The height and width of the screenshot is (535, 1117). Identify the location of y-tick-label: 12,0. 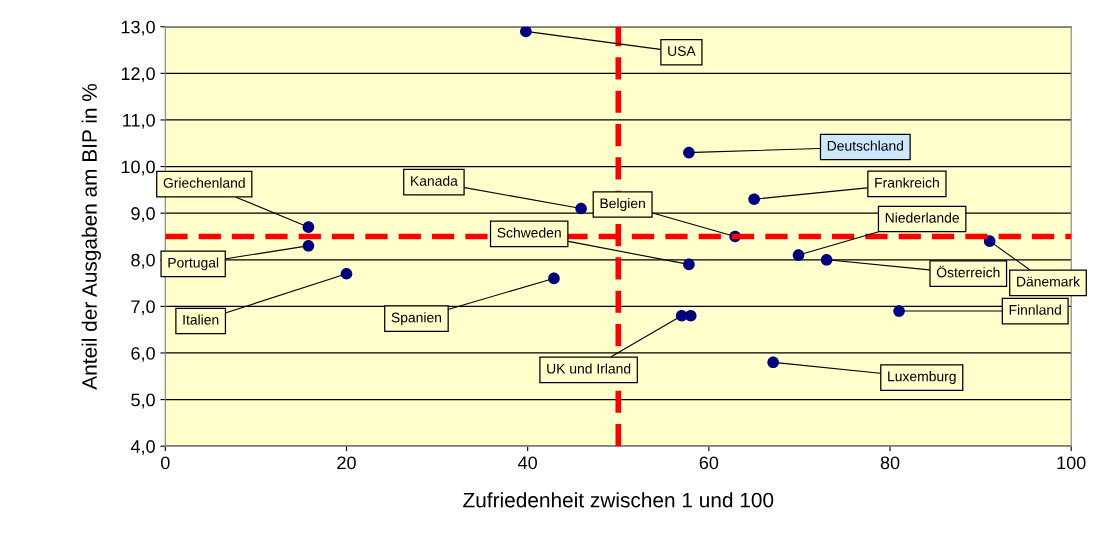
(138, 75).